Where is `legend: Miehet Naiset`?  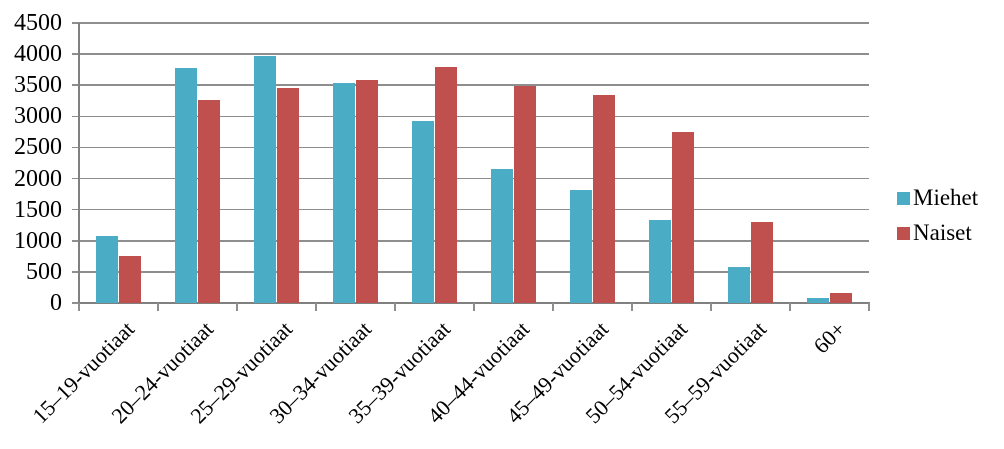 legend: Miehet Naiset is located at coordinates (937, 221).